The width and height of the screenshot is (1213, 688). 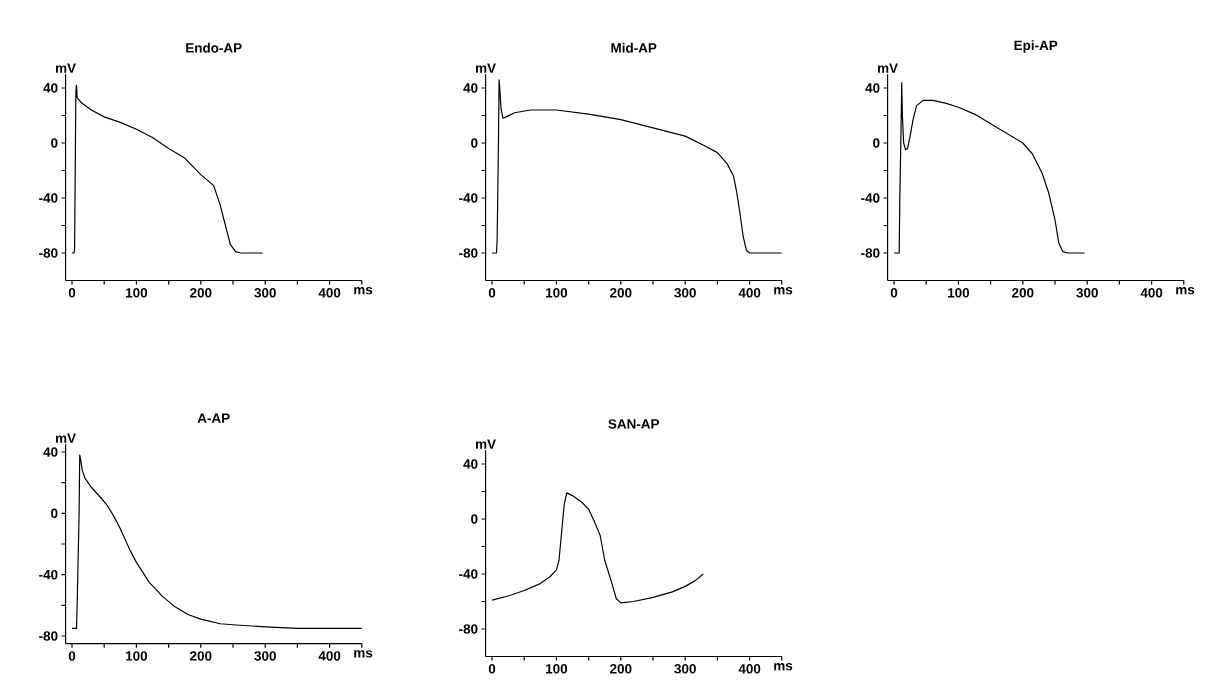 What do you see at coordinates (634, 47) in the screenshot?
I see `chart-title: Mid-AP` at bounding box center [634, 47].